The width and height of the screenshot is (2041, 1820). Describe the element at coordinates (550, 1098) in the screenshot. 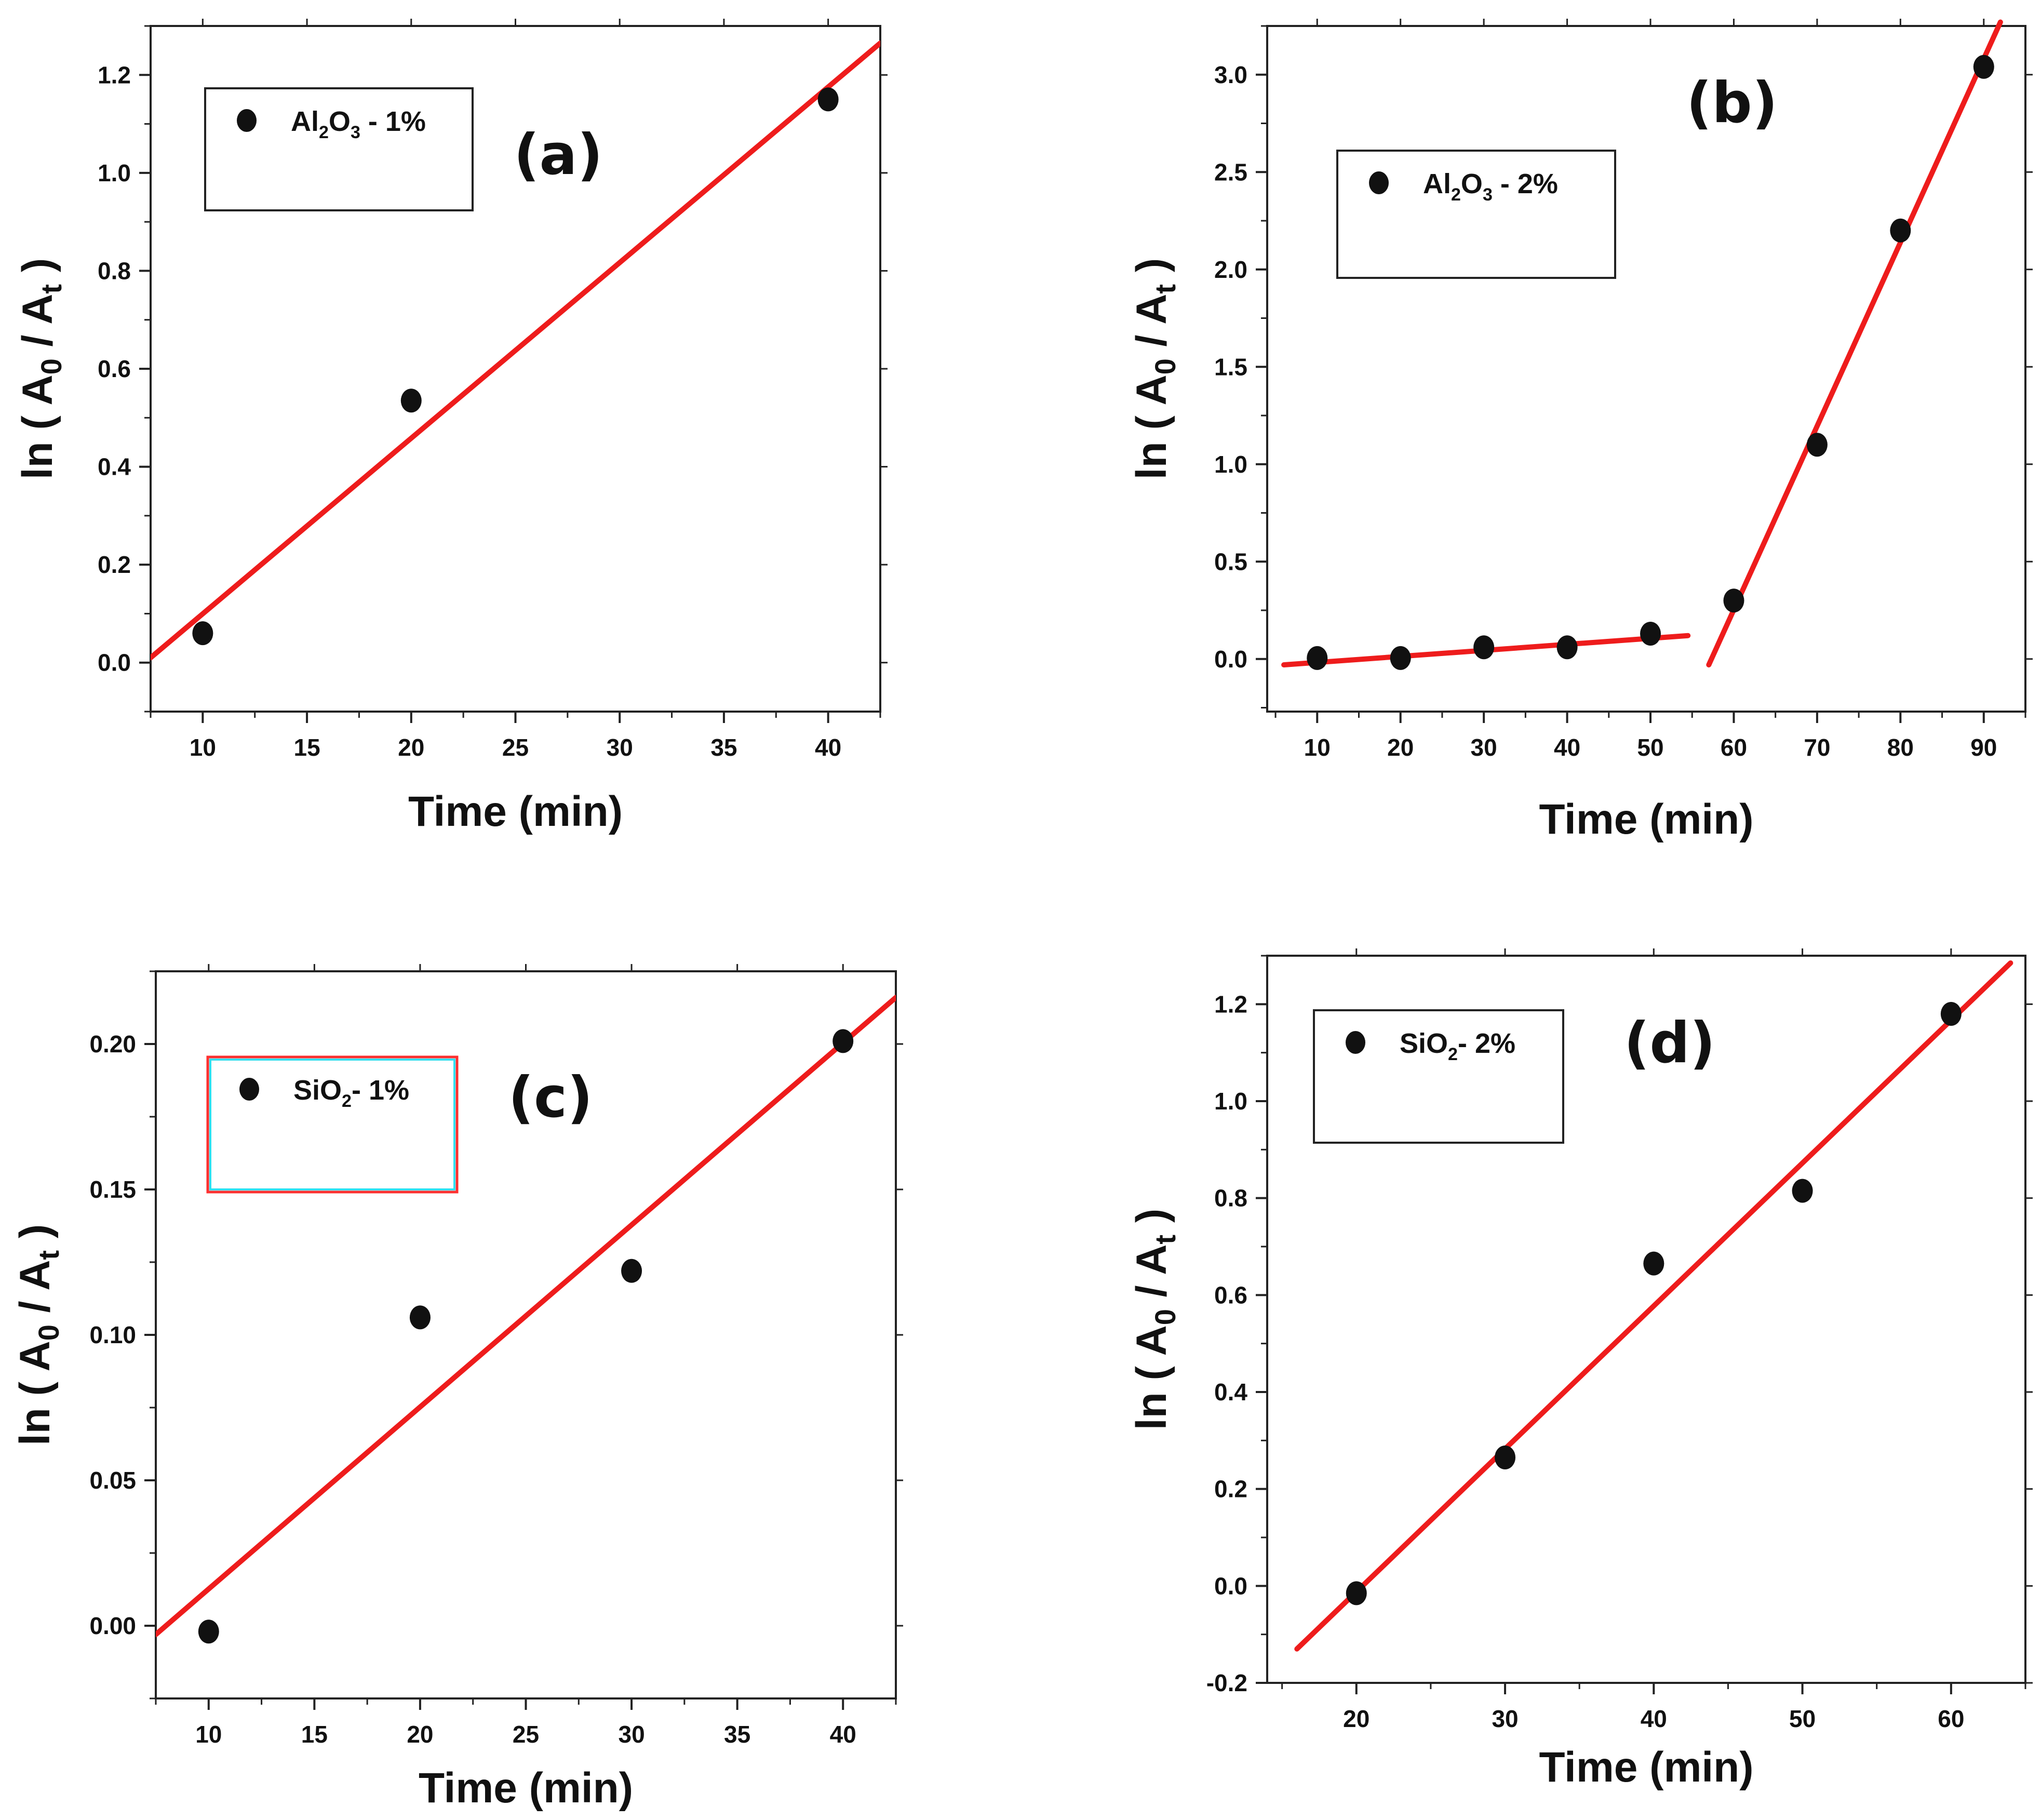

I see `panel-label: (c)` at that location.